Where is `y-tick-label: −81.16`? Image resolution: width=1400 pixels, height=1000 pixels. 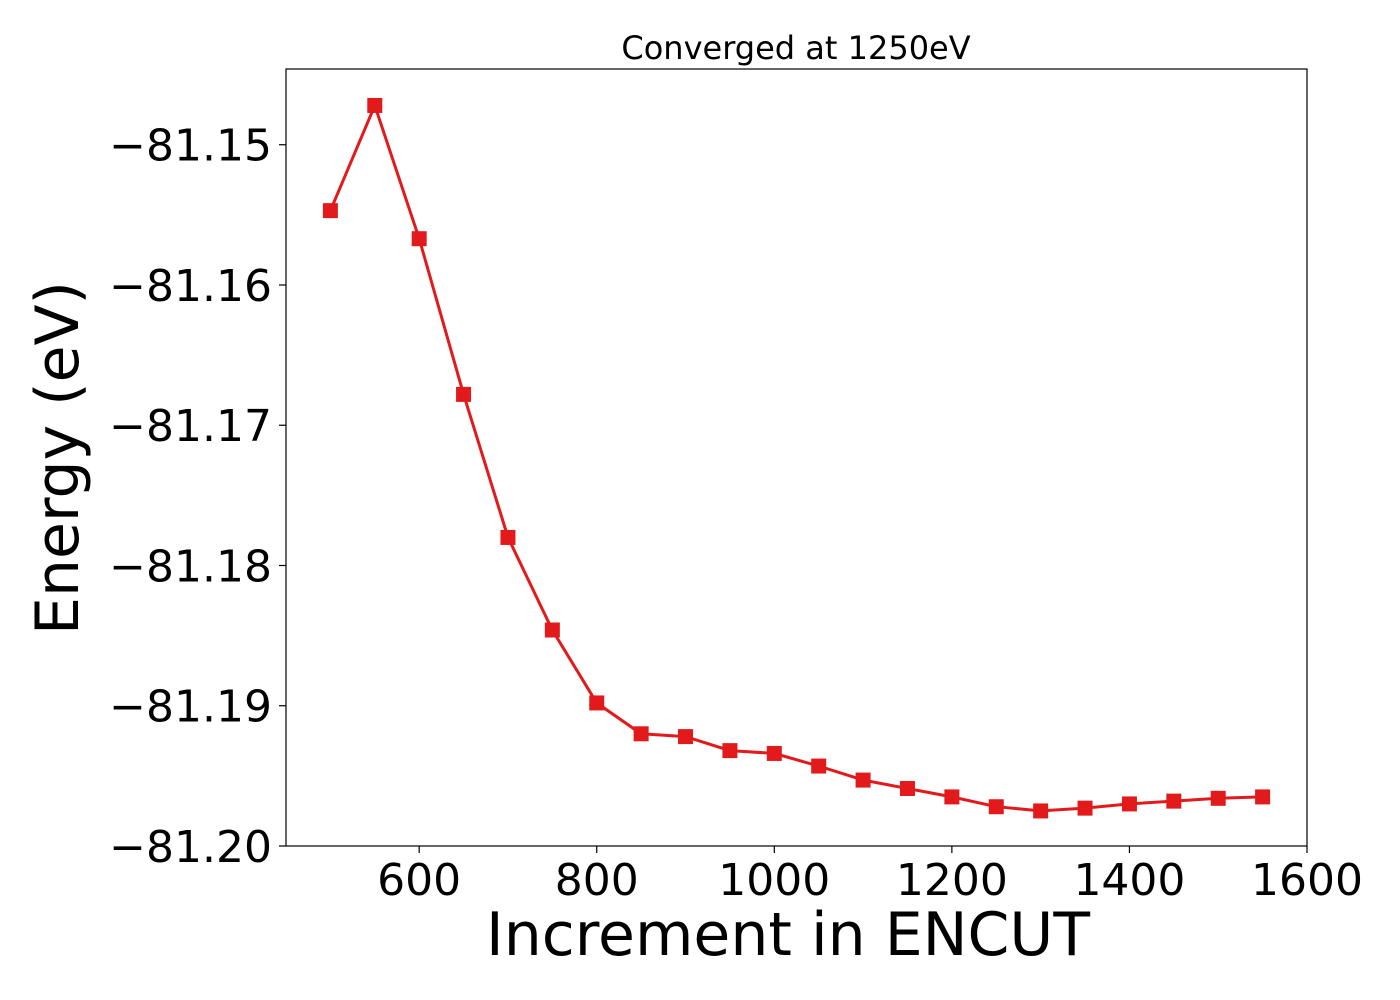
y-tick-label: −81.16 is located at coordinates (190, 286).